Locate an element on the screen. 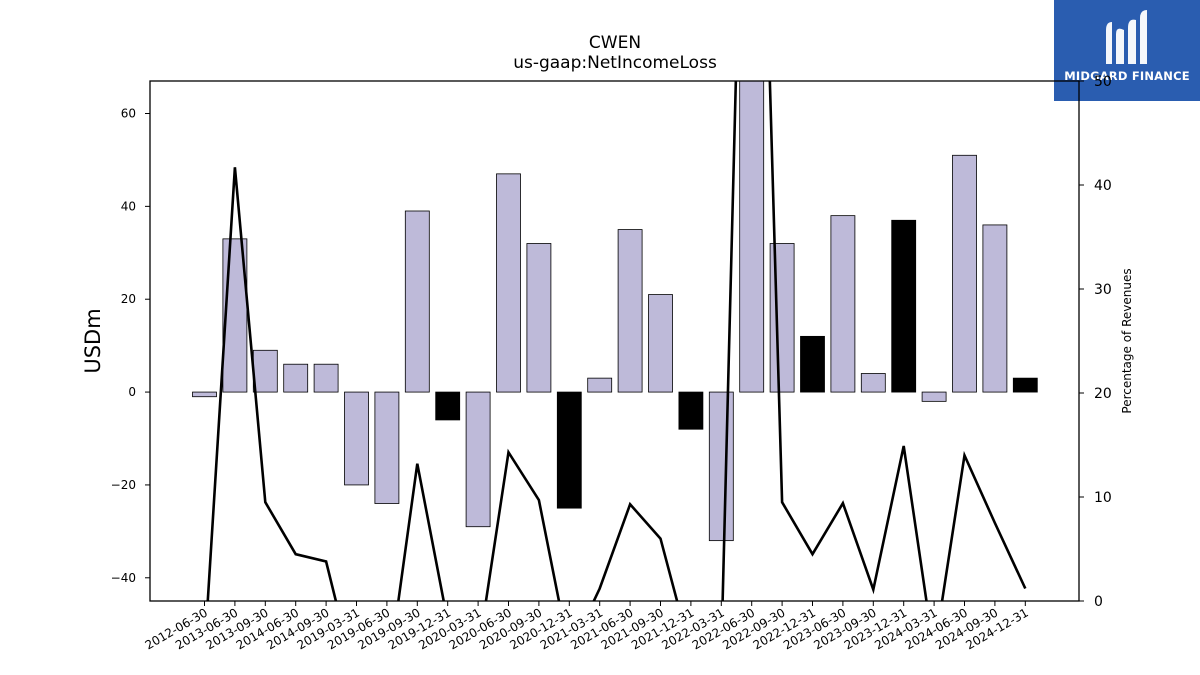 The height and width of the screenshot is (675, 1200). y2-tick-label: 50 is located at coordinates (1103, 82).